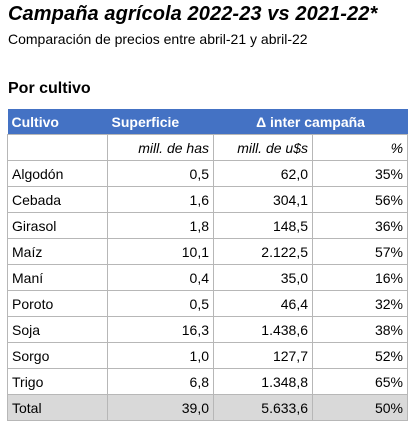 The height and width of the screenshot is (438, 420). What do you see at coordinates (160, 407) in the screenshot?
I see `total-superficie: 39,0` at bounding box center [160, 407].